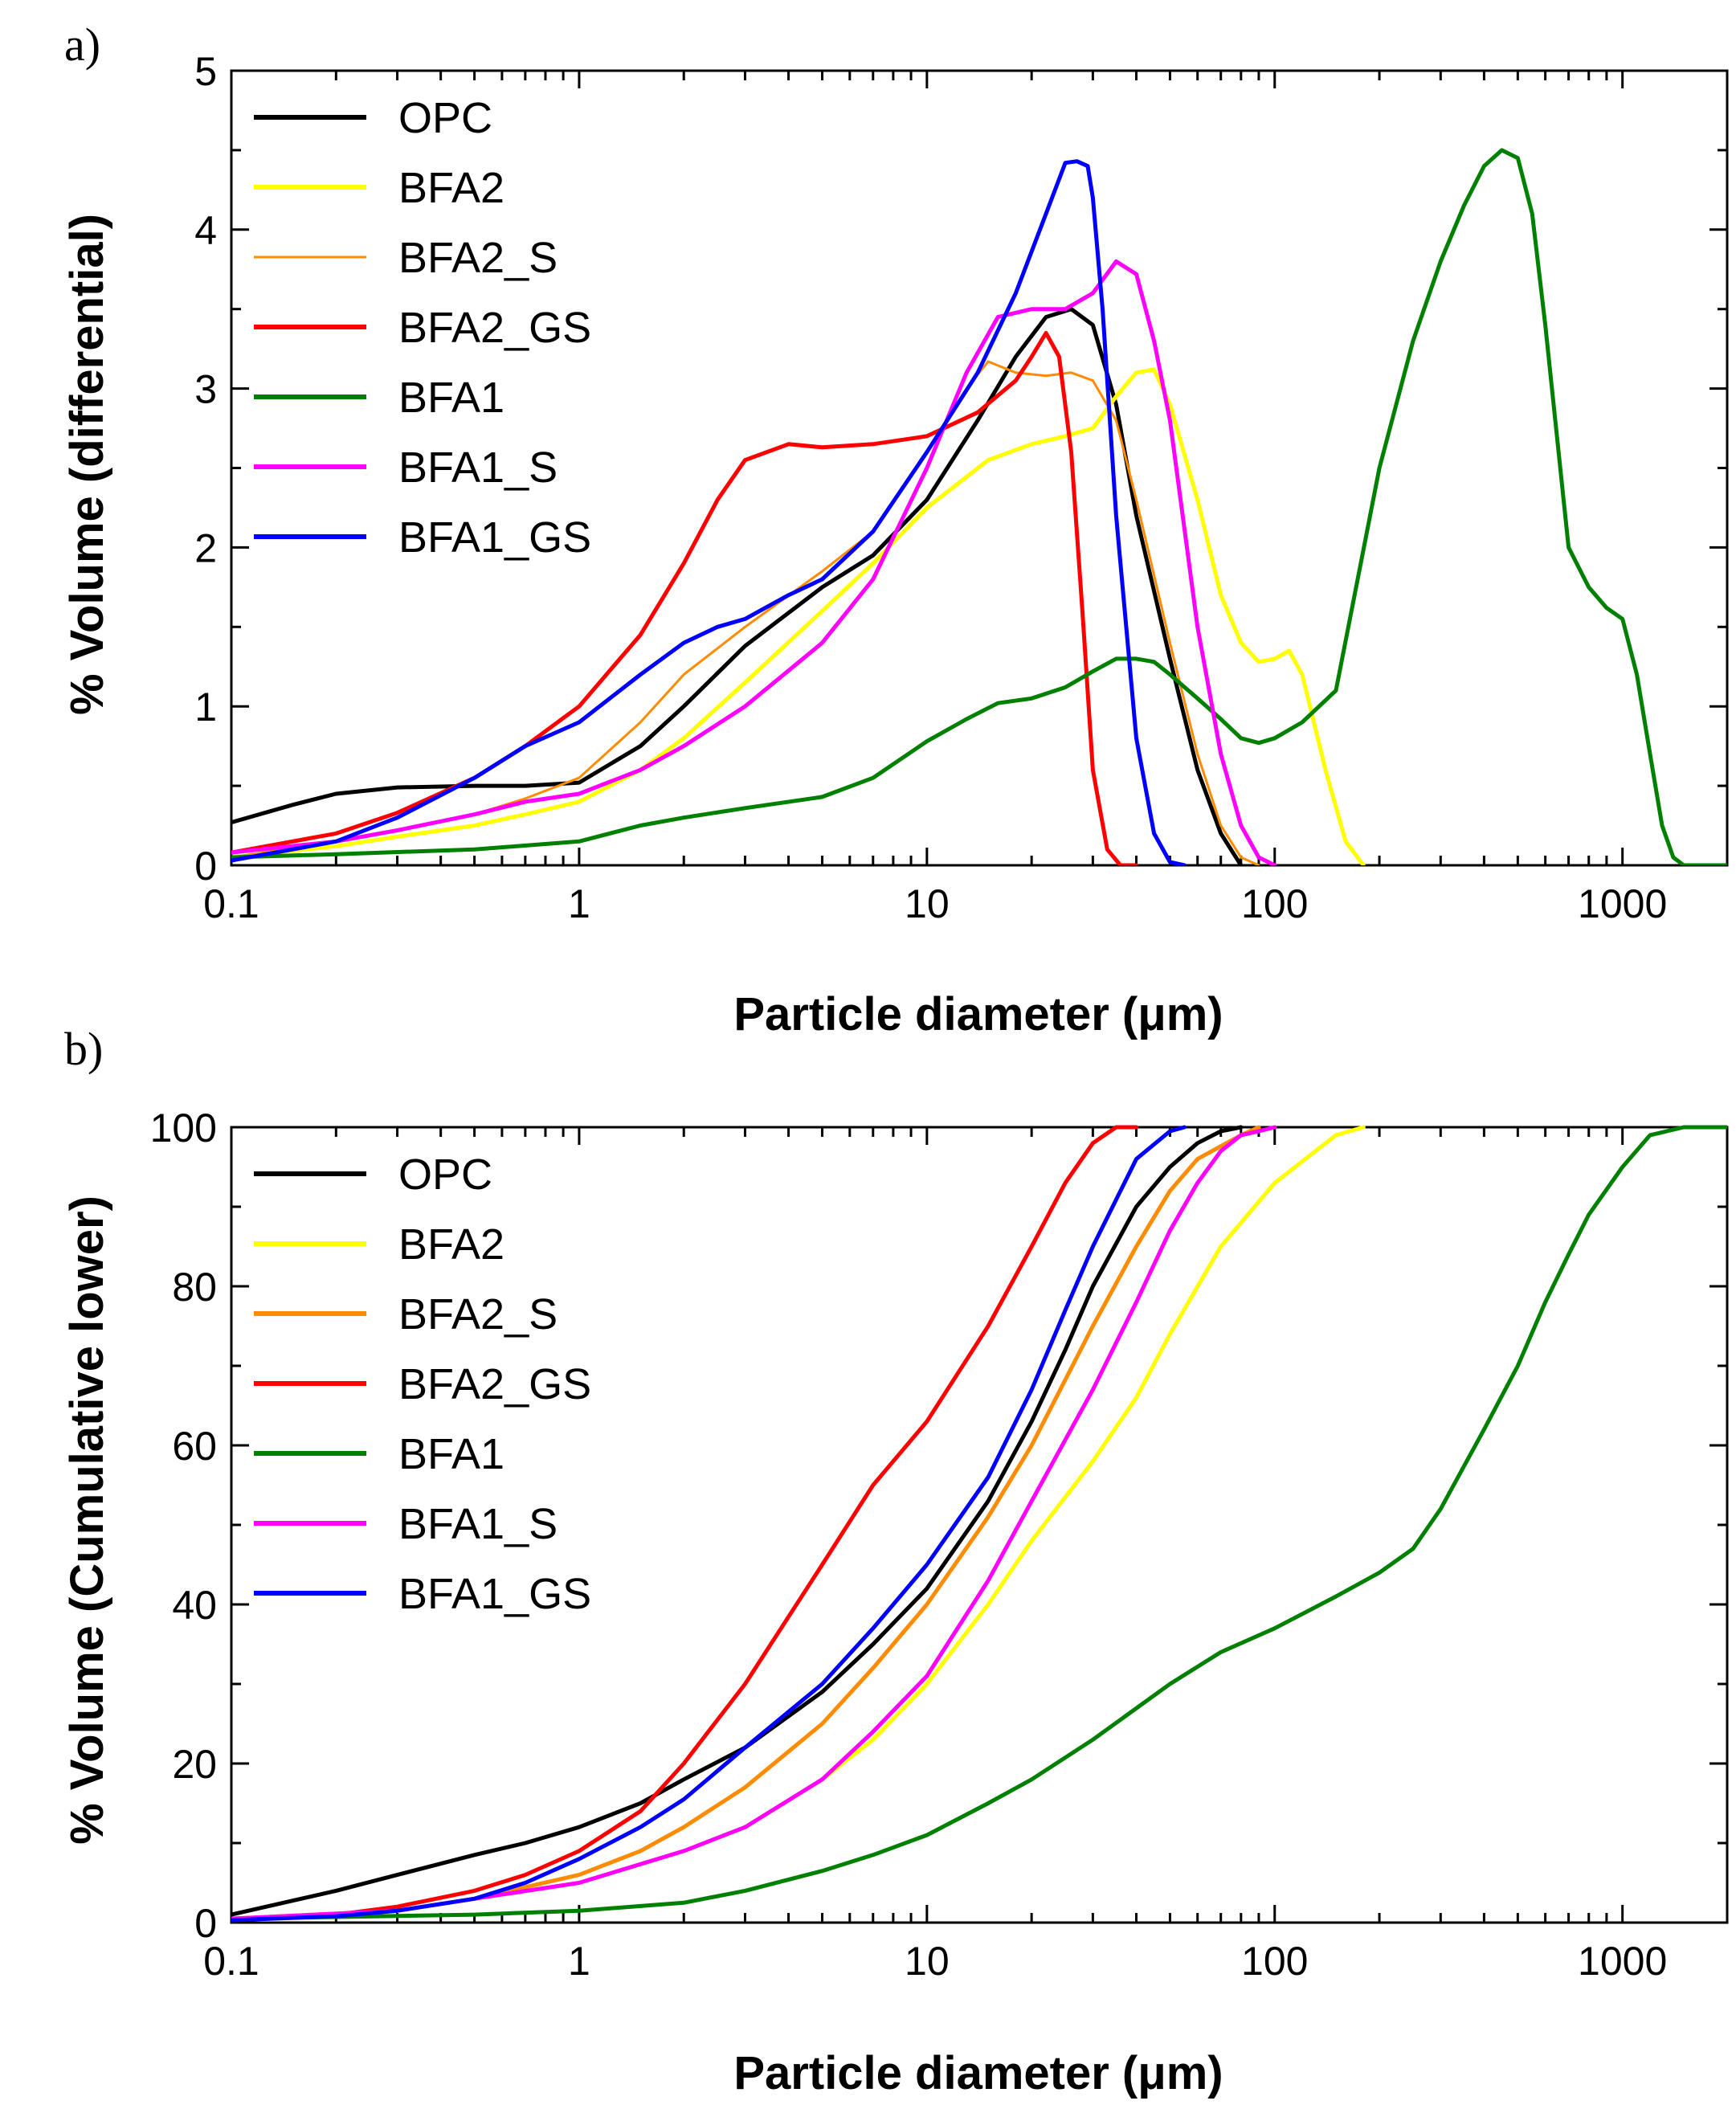 Image resolution: width=1736 pixels, height=2113 pixels. What do you see at coordinates (579, 1961) in the screenshot?
I see `panel-b-x-tick-label: 1` at bounding box center [579, 1961].